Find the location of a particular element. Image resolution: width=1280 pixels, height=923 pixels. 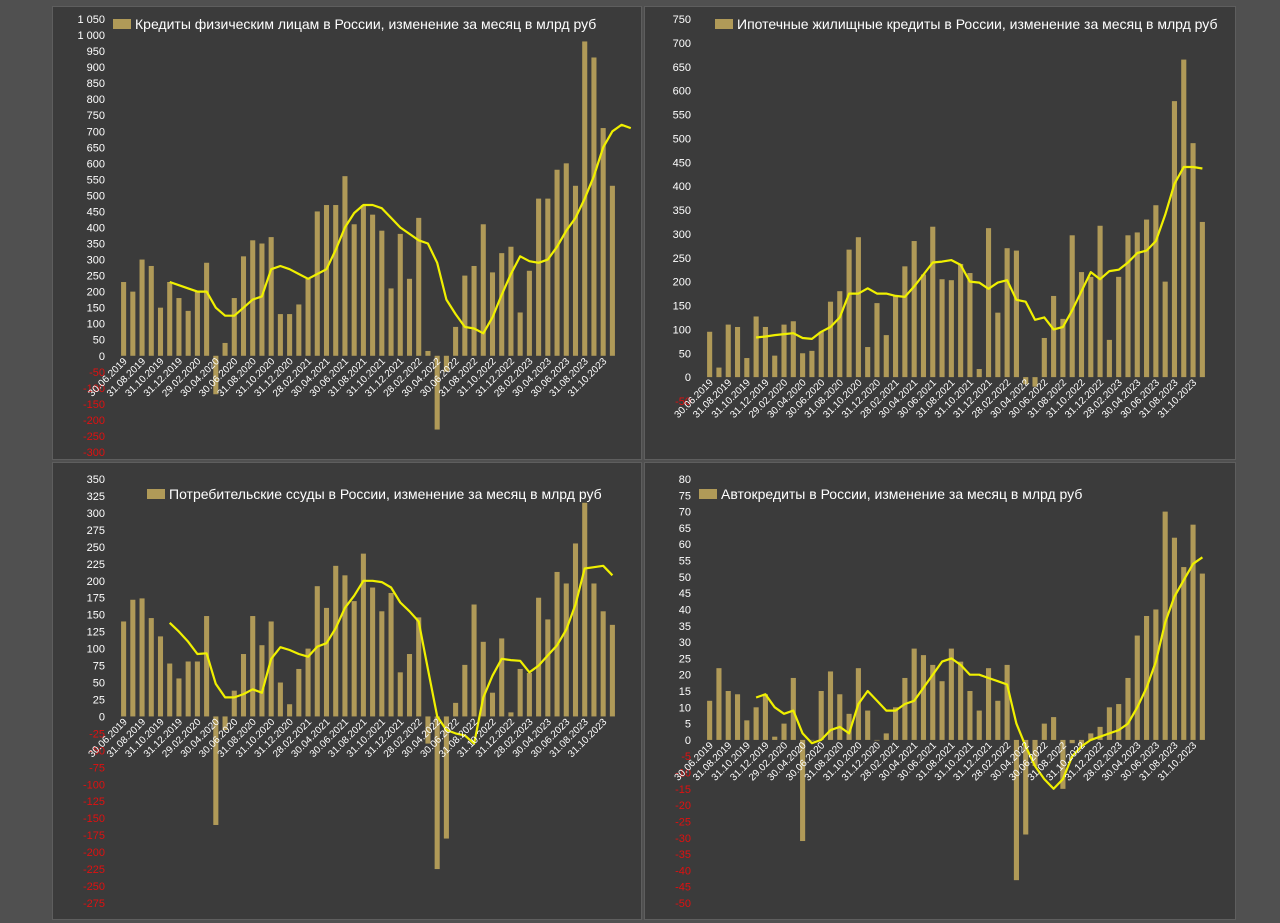

y-tick-label: 25 is located at coordinates (99, 700).